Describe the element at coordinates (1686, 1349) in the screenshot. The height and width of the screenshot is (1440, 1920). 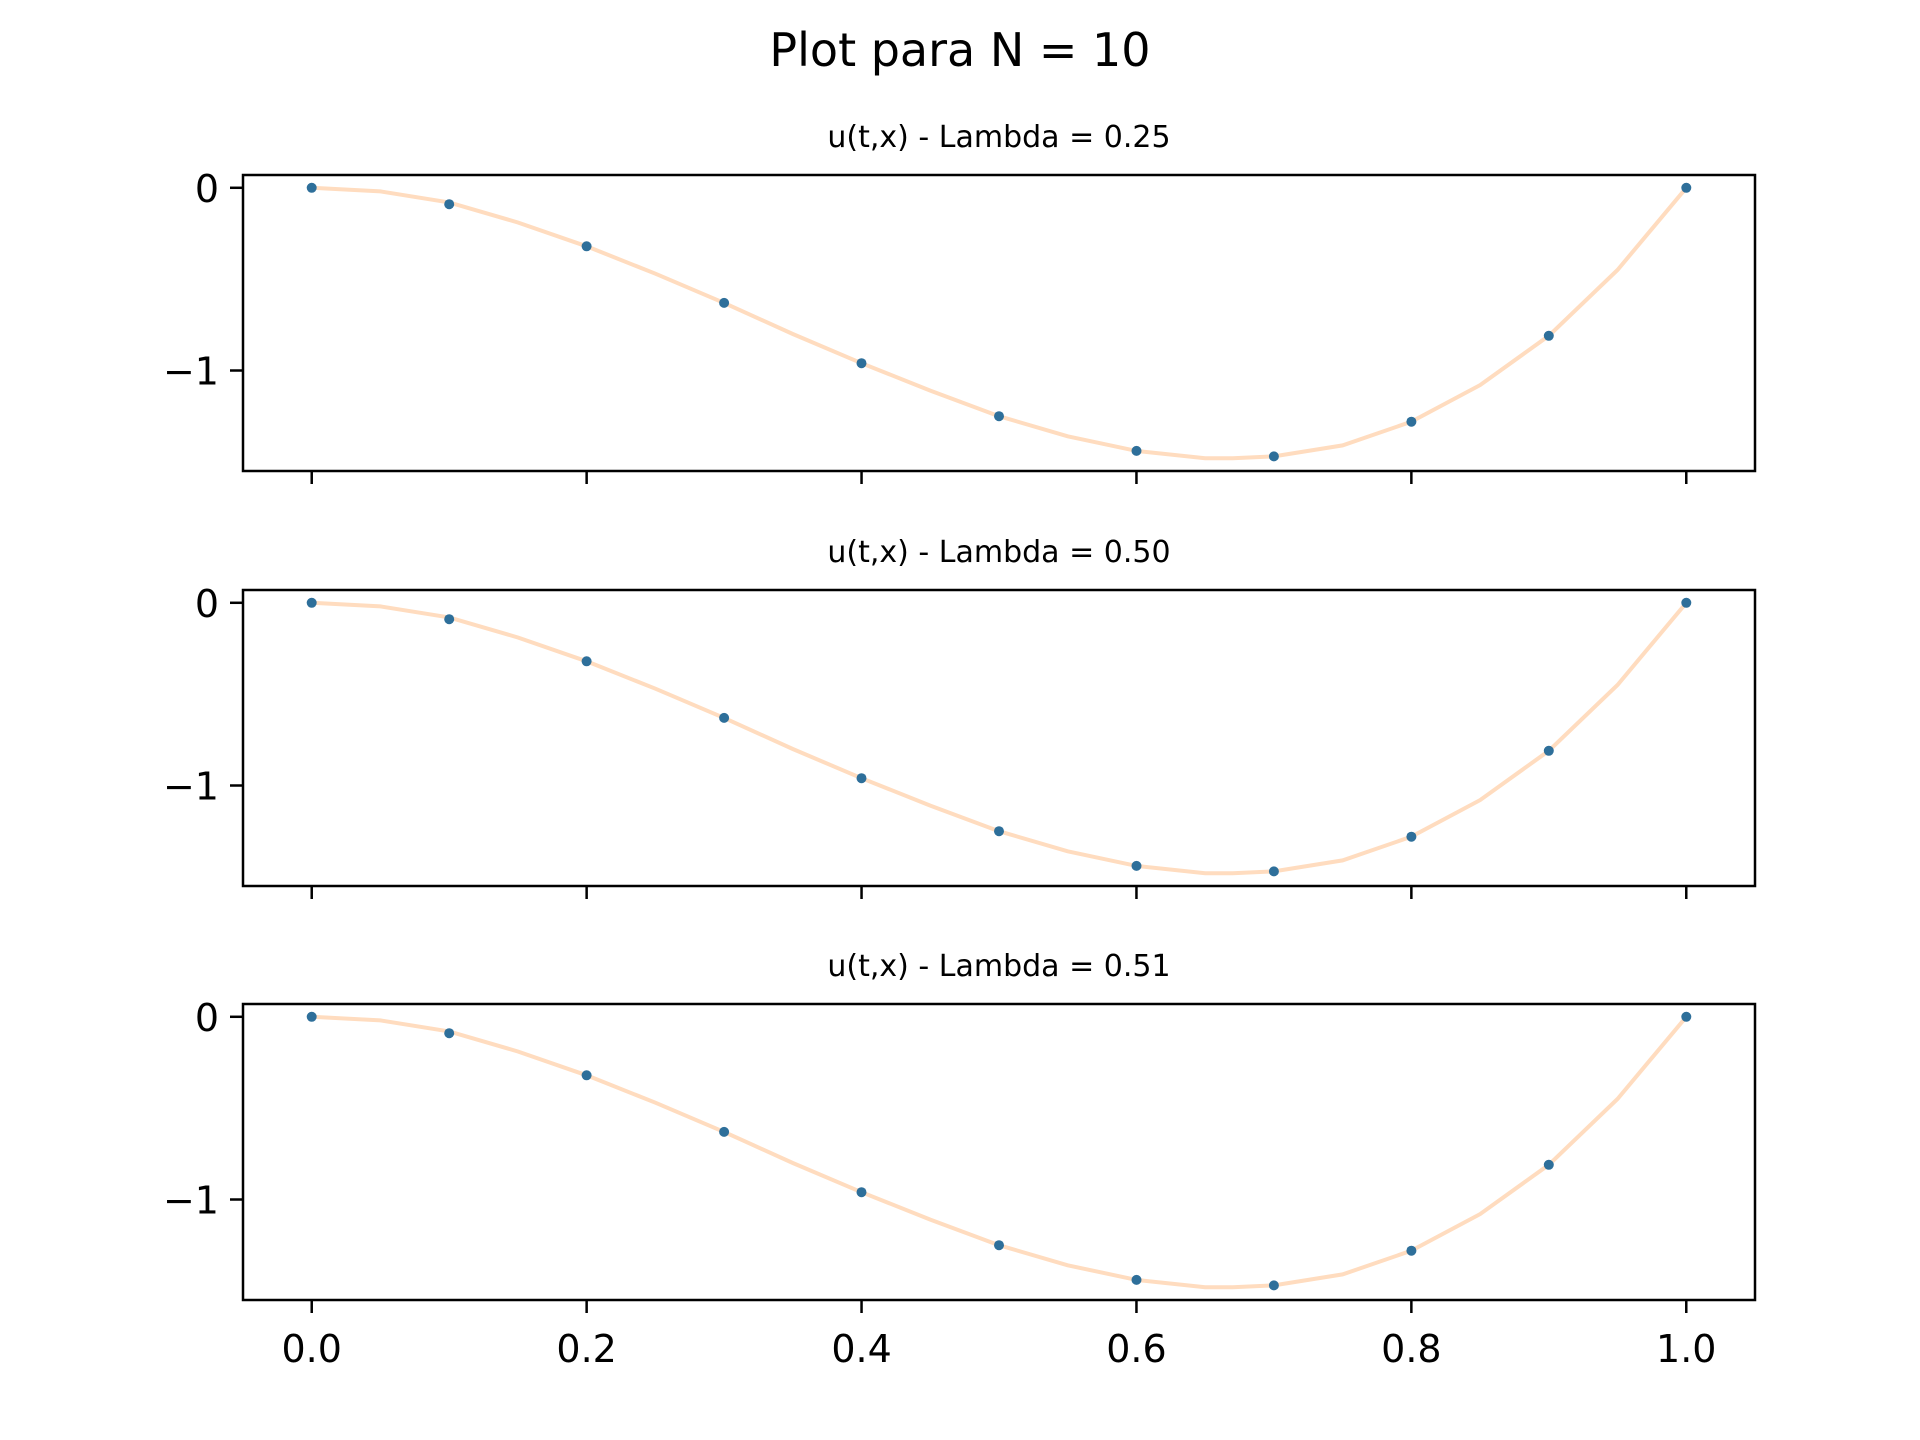
I see `x-tick-label: 1.0` at that location.